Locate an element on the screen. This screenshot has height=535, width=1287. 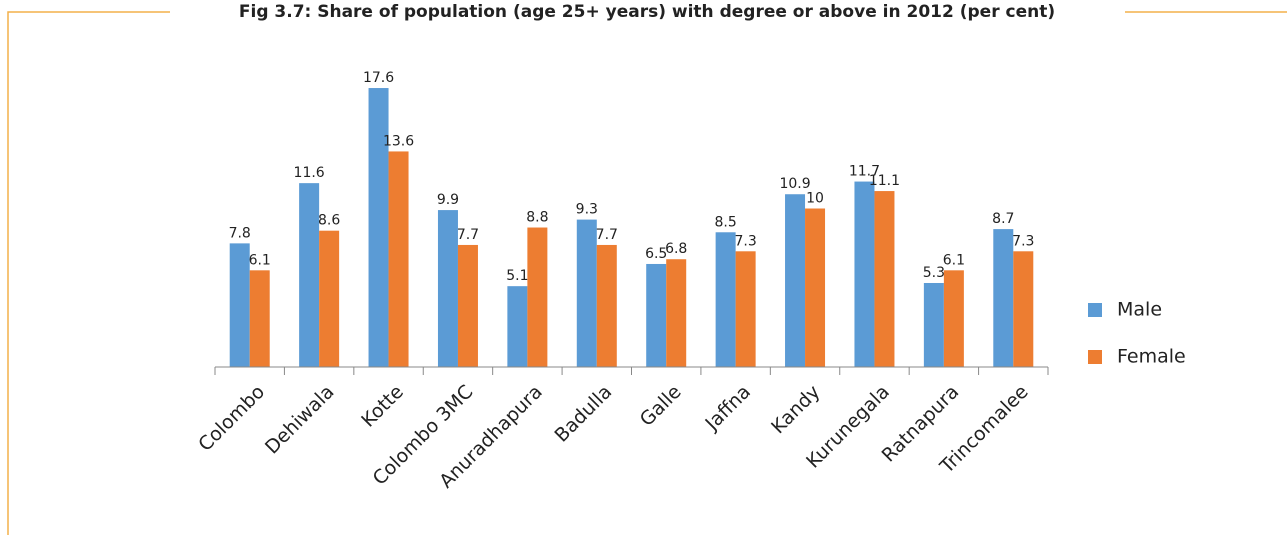
value-label: 8.7 is located at coordinates (1003, 219).